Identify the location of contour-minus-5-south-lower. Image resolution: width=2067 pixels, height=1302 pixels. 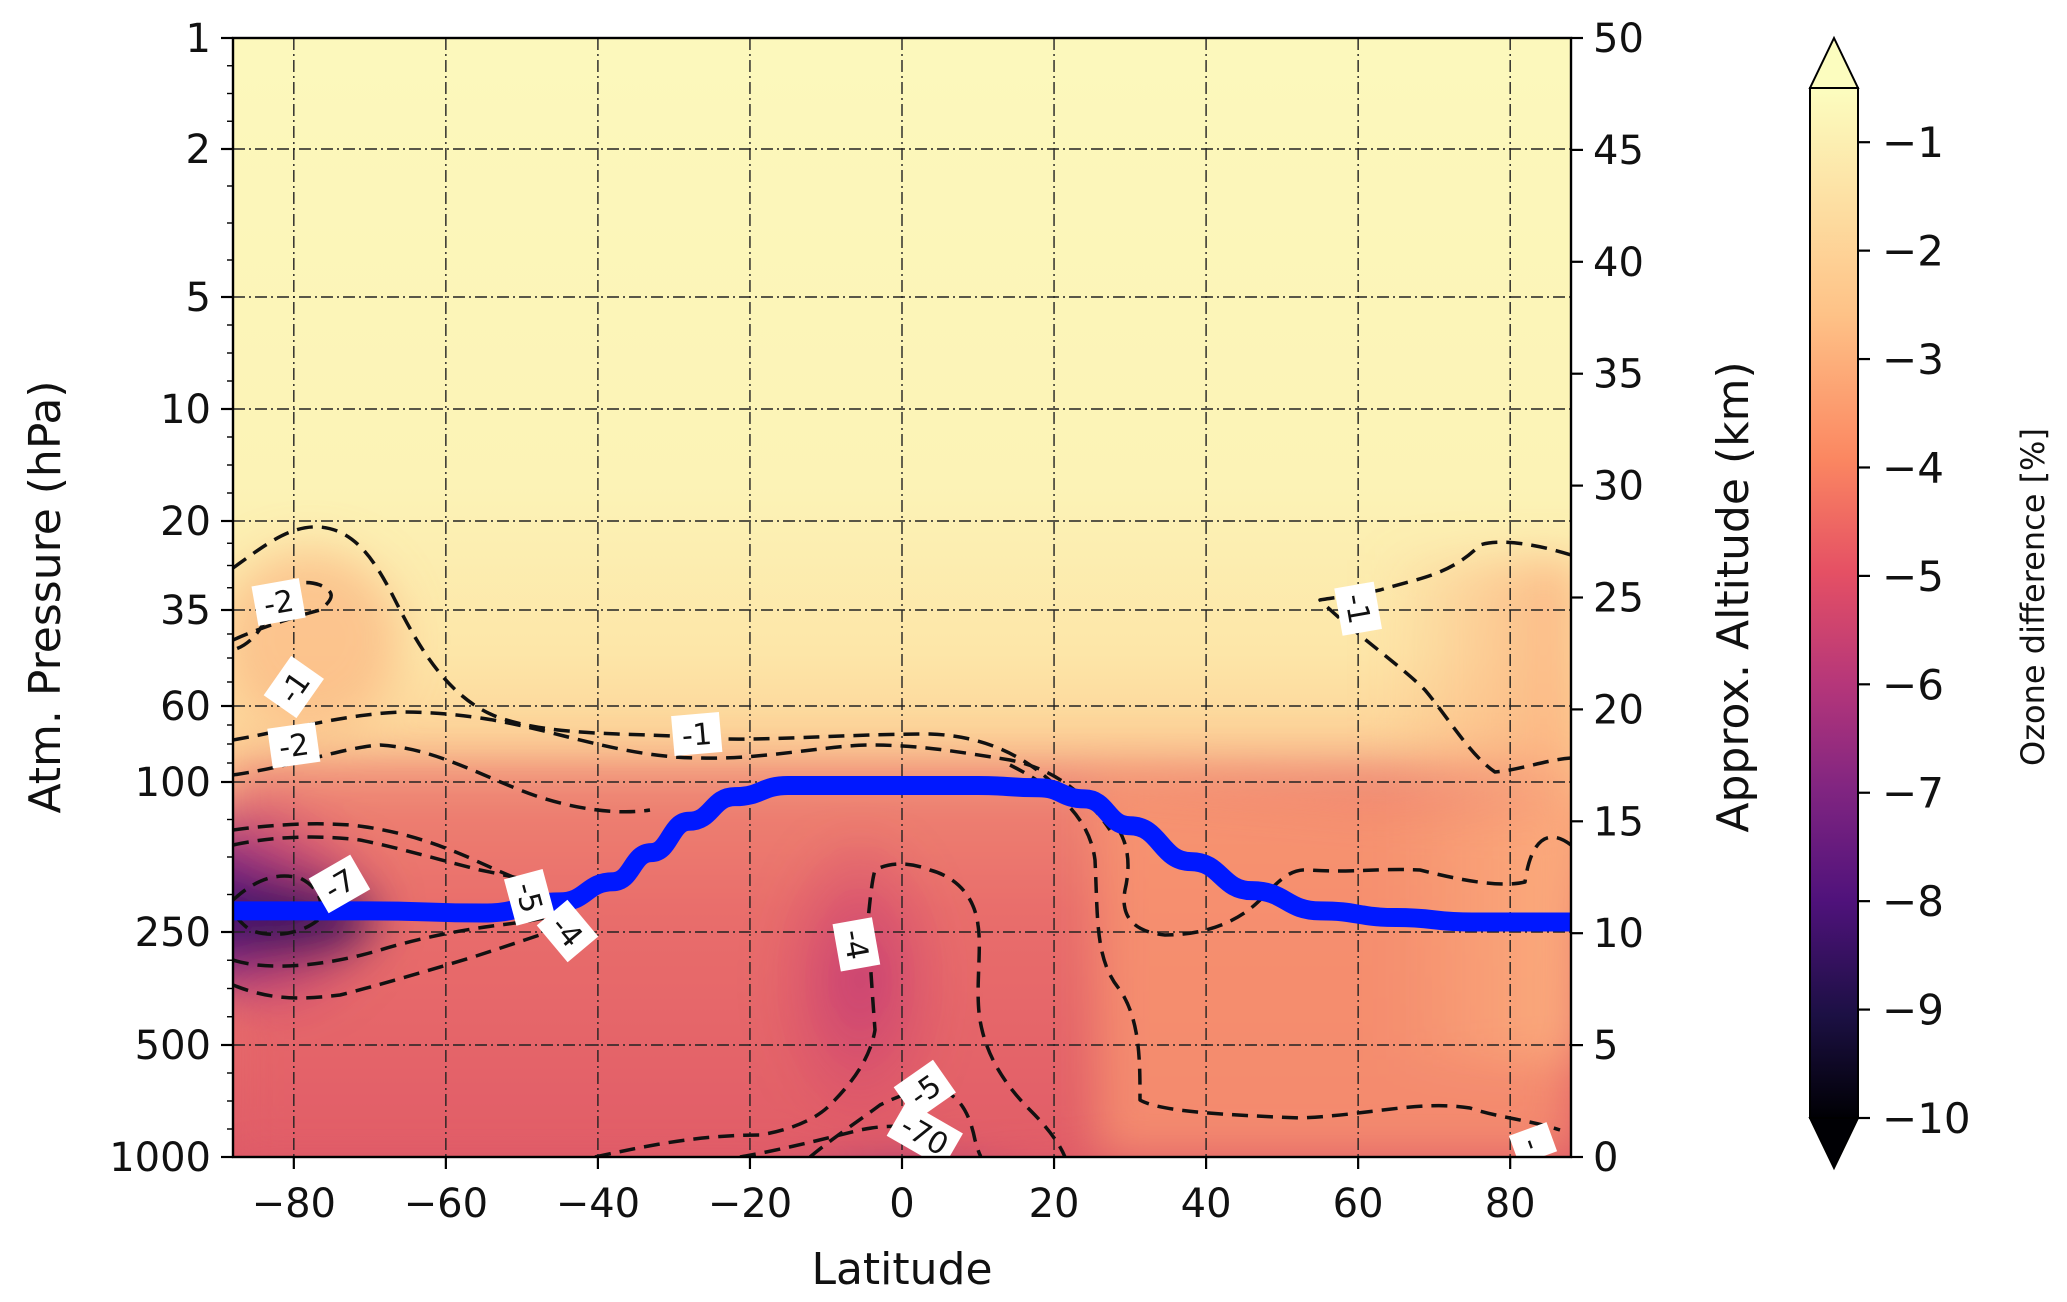
(397, 940).